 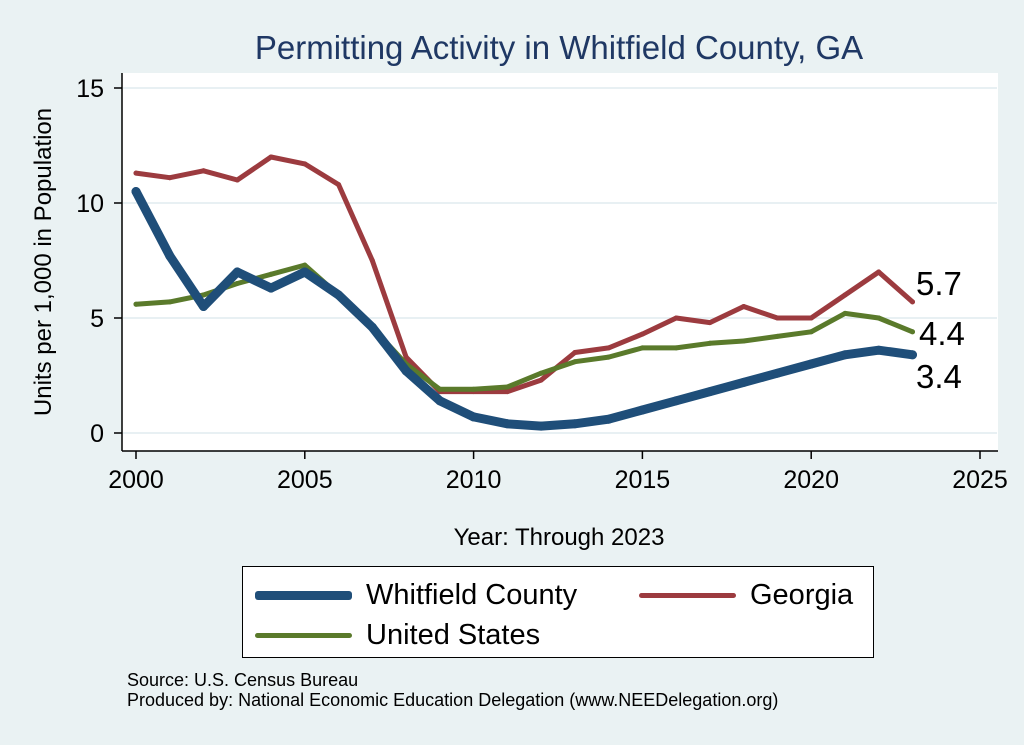 I want to click on point-georgia-2013, so click(x=575, y=352).